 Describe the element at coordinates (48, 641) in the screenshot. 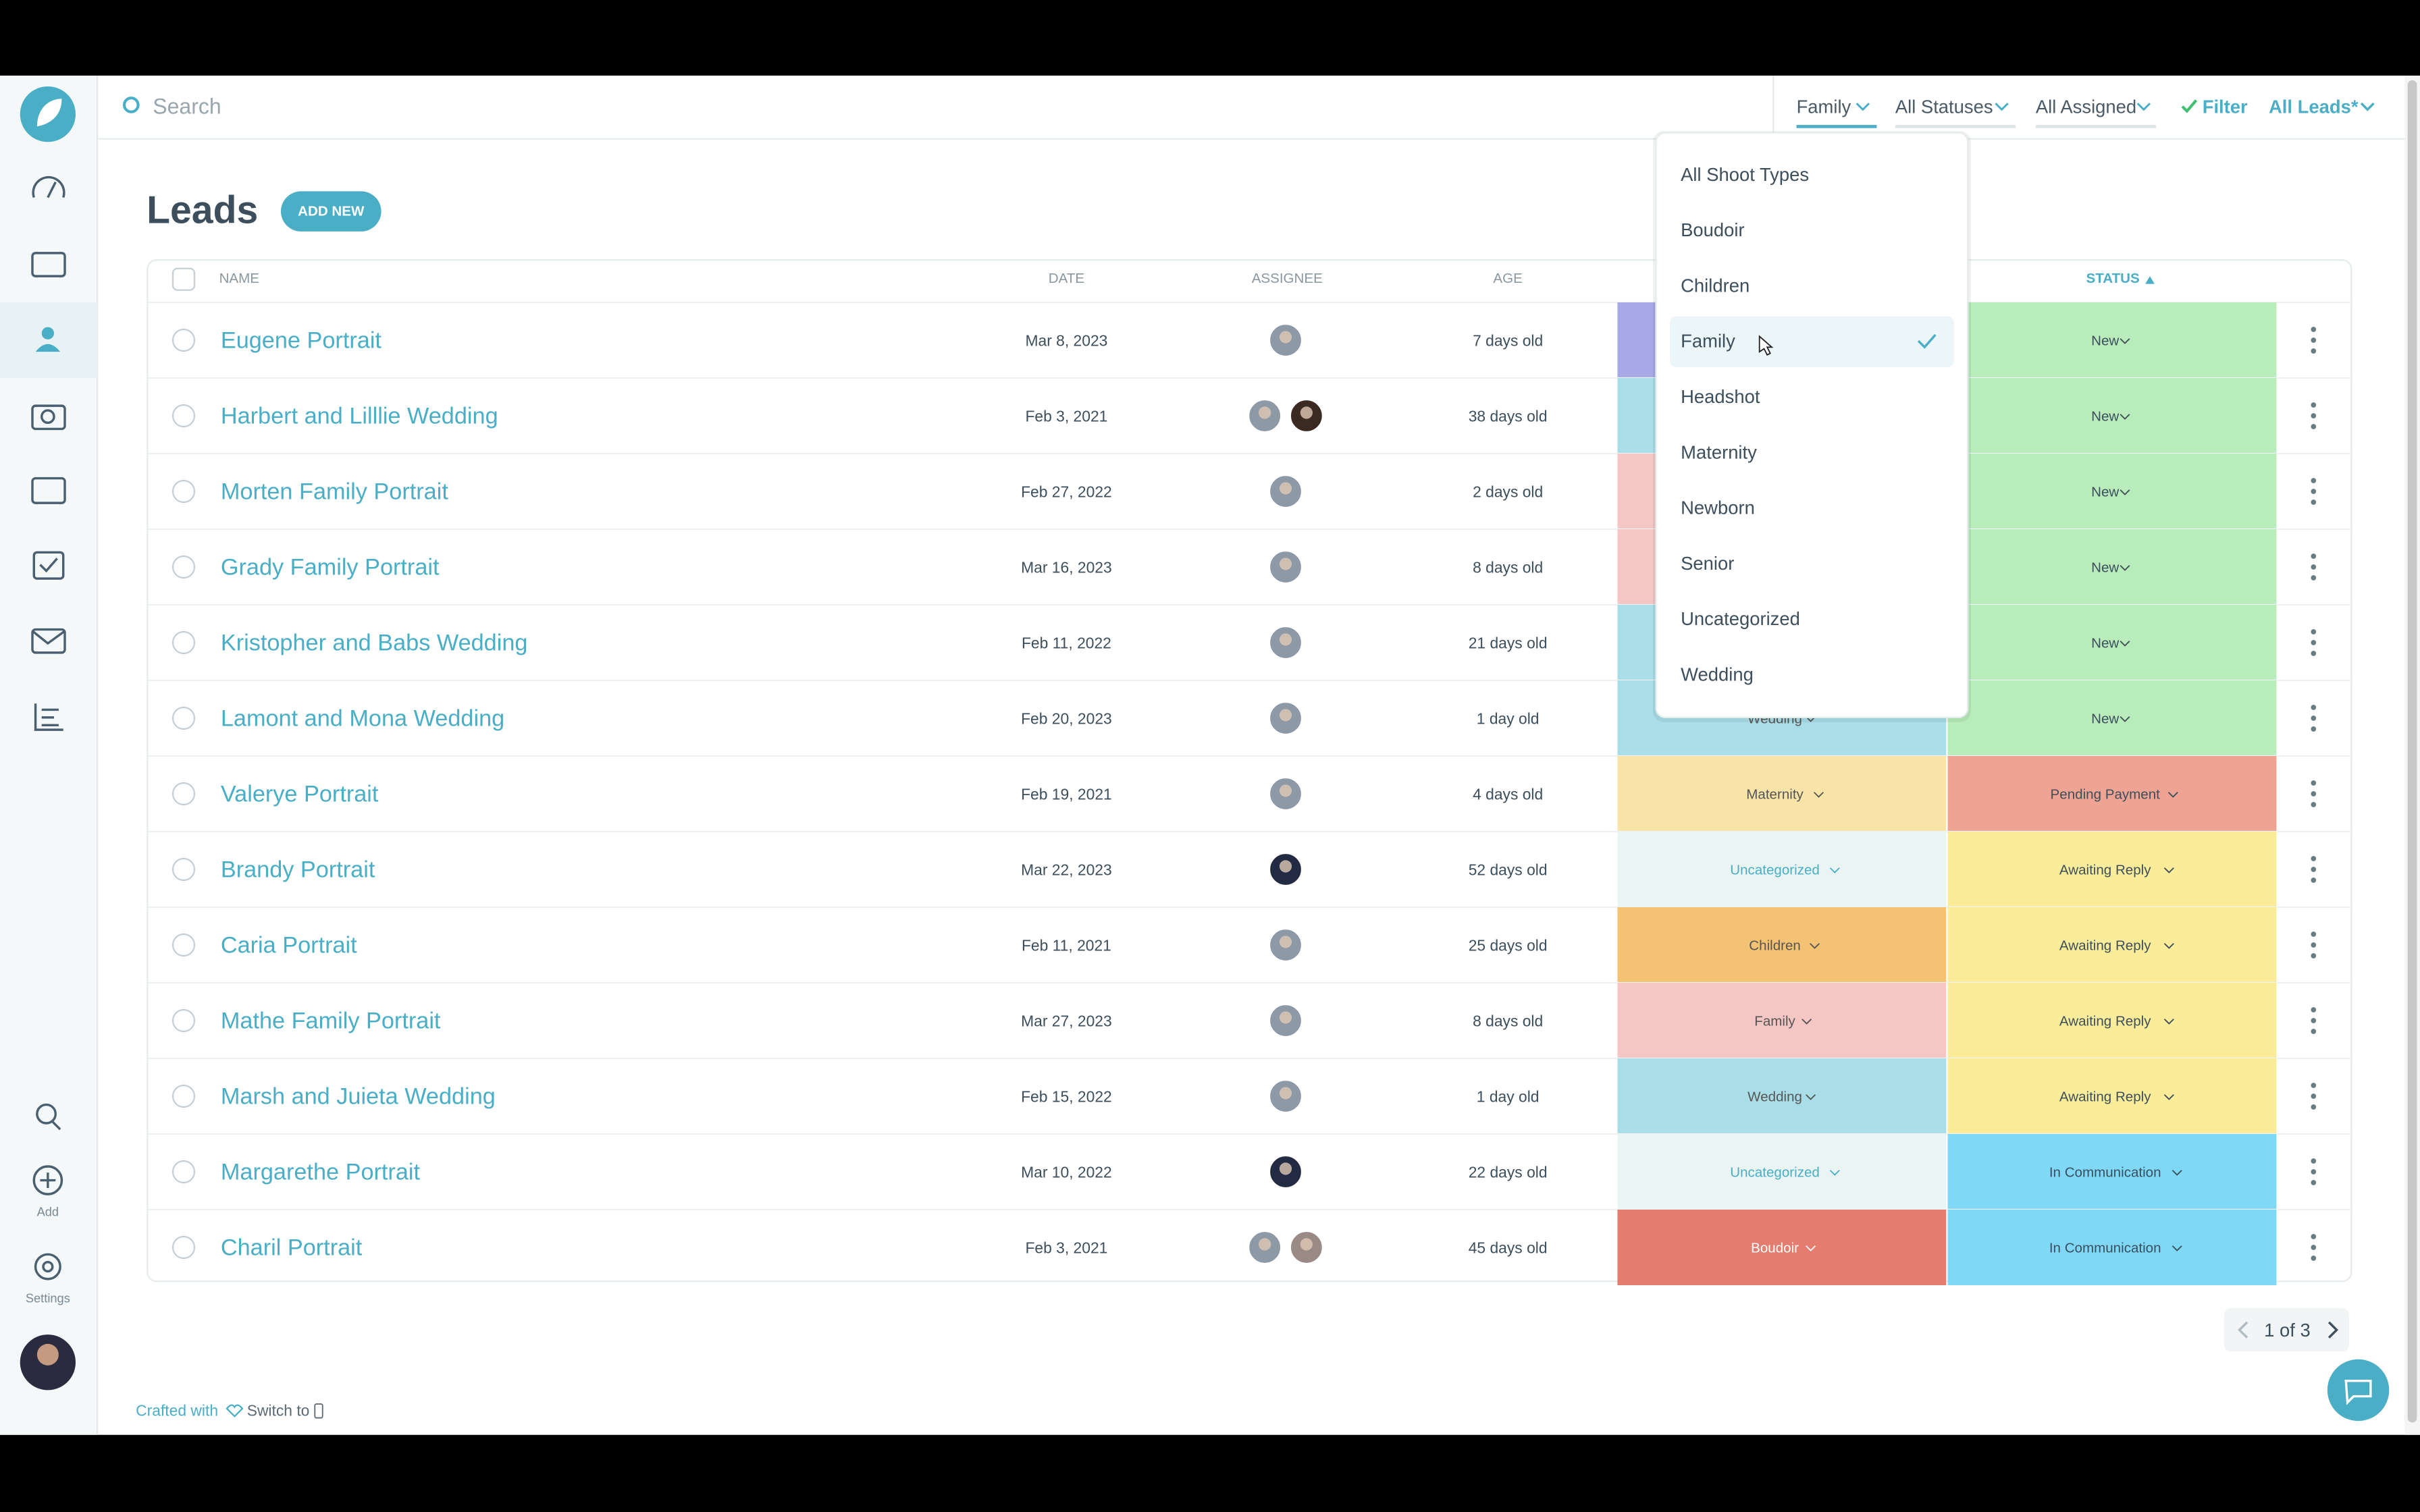

I see `nav-mail` at that location.